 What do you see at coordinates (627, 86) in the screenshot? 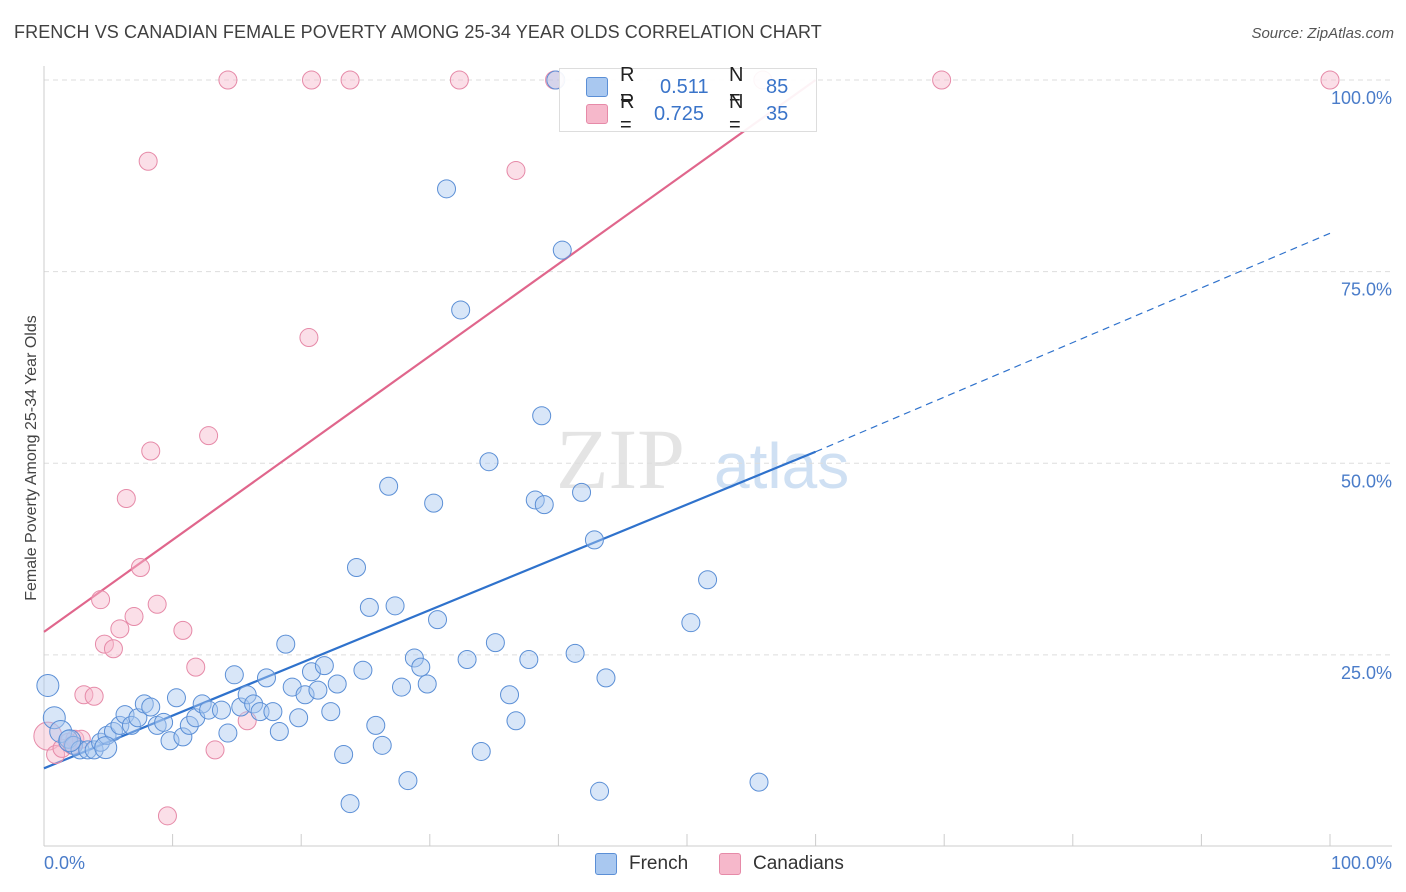
I see `legend-french-r-label: R =` at bounding box center [627, 86].